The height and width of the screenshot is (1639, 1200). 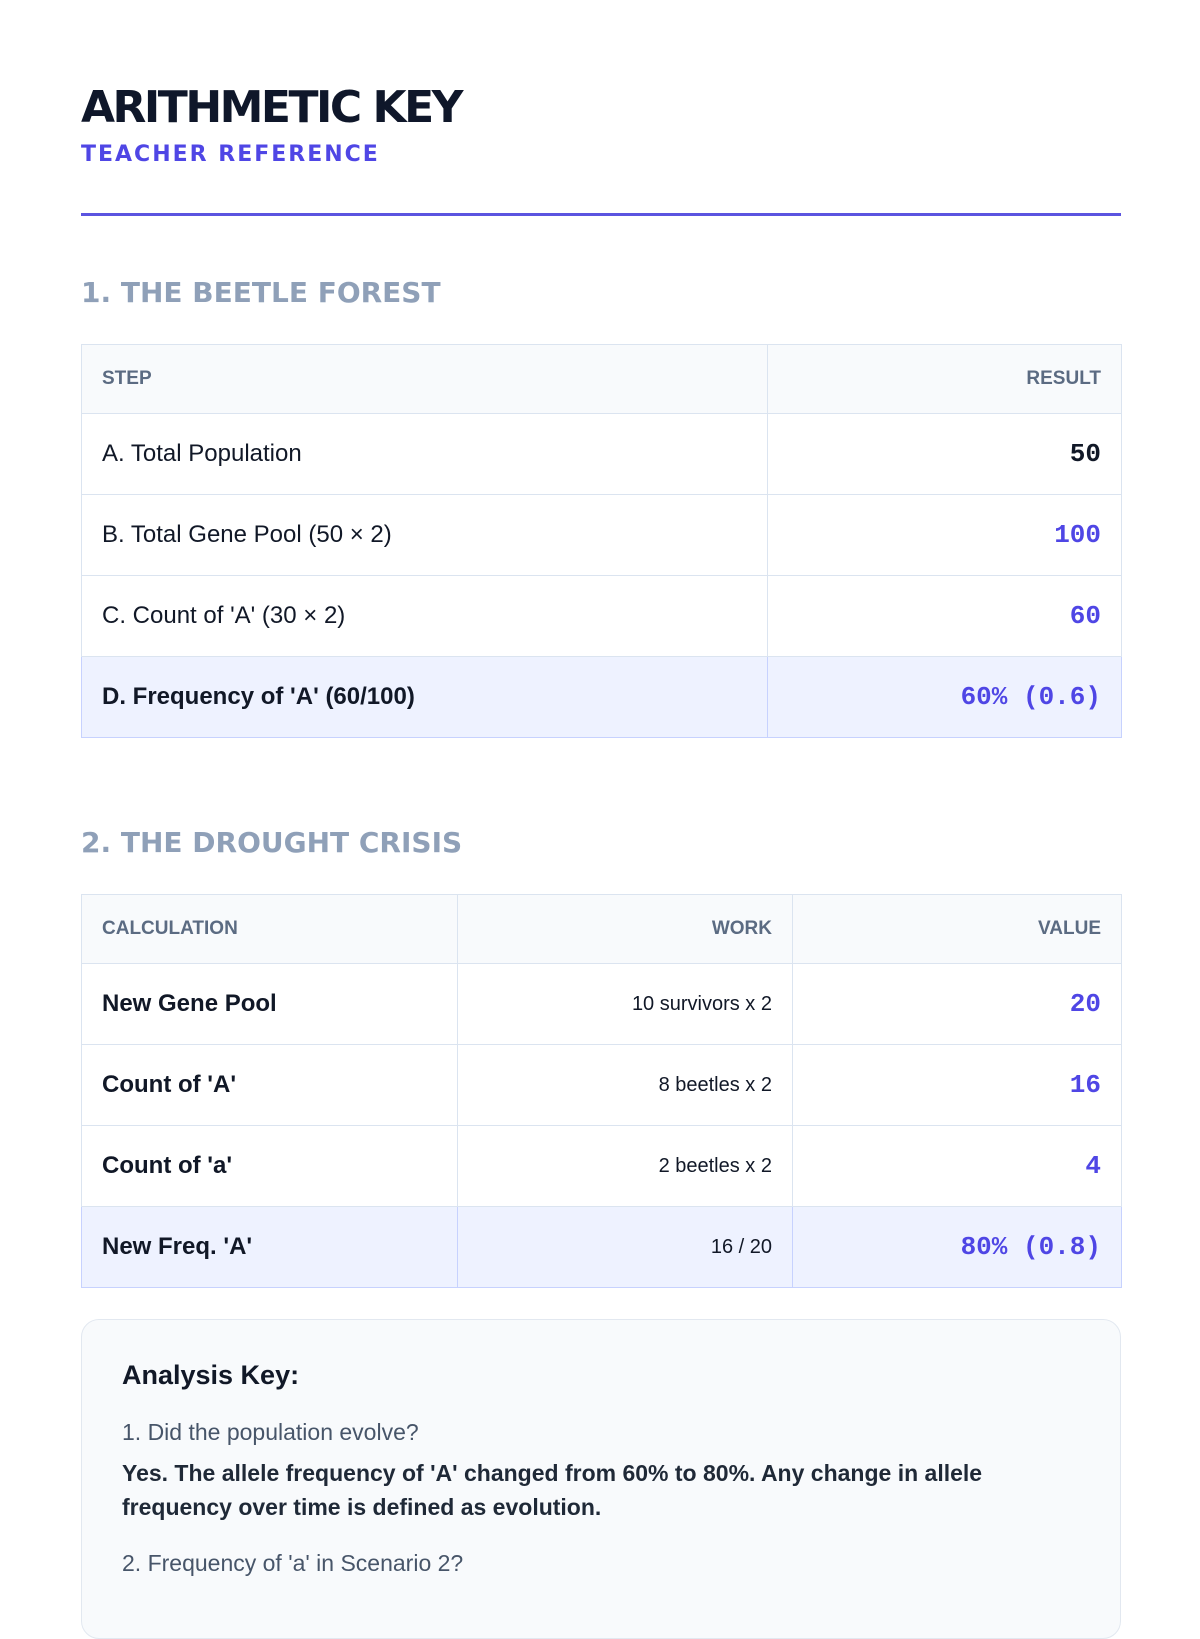 What do you see at coordinates (944, 379) in the screenshot?
I see `column-header-result: RESULT` at bounding box center [944, 379].